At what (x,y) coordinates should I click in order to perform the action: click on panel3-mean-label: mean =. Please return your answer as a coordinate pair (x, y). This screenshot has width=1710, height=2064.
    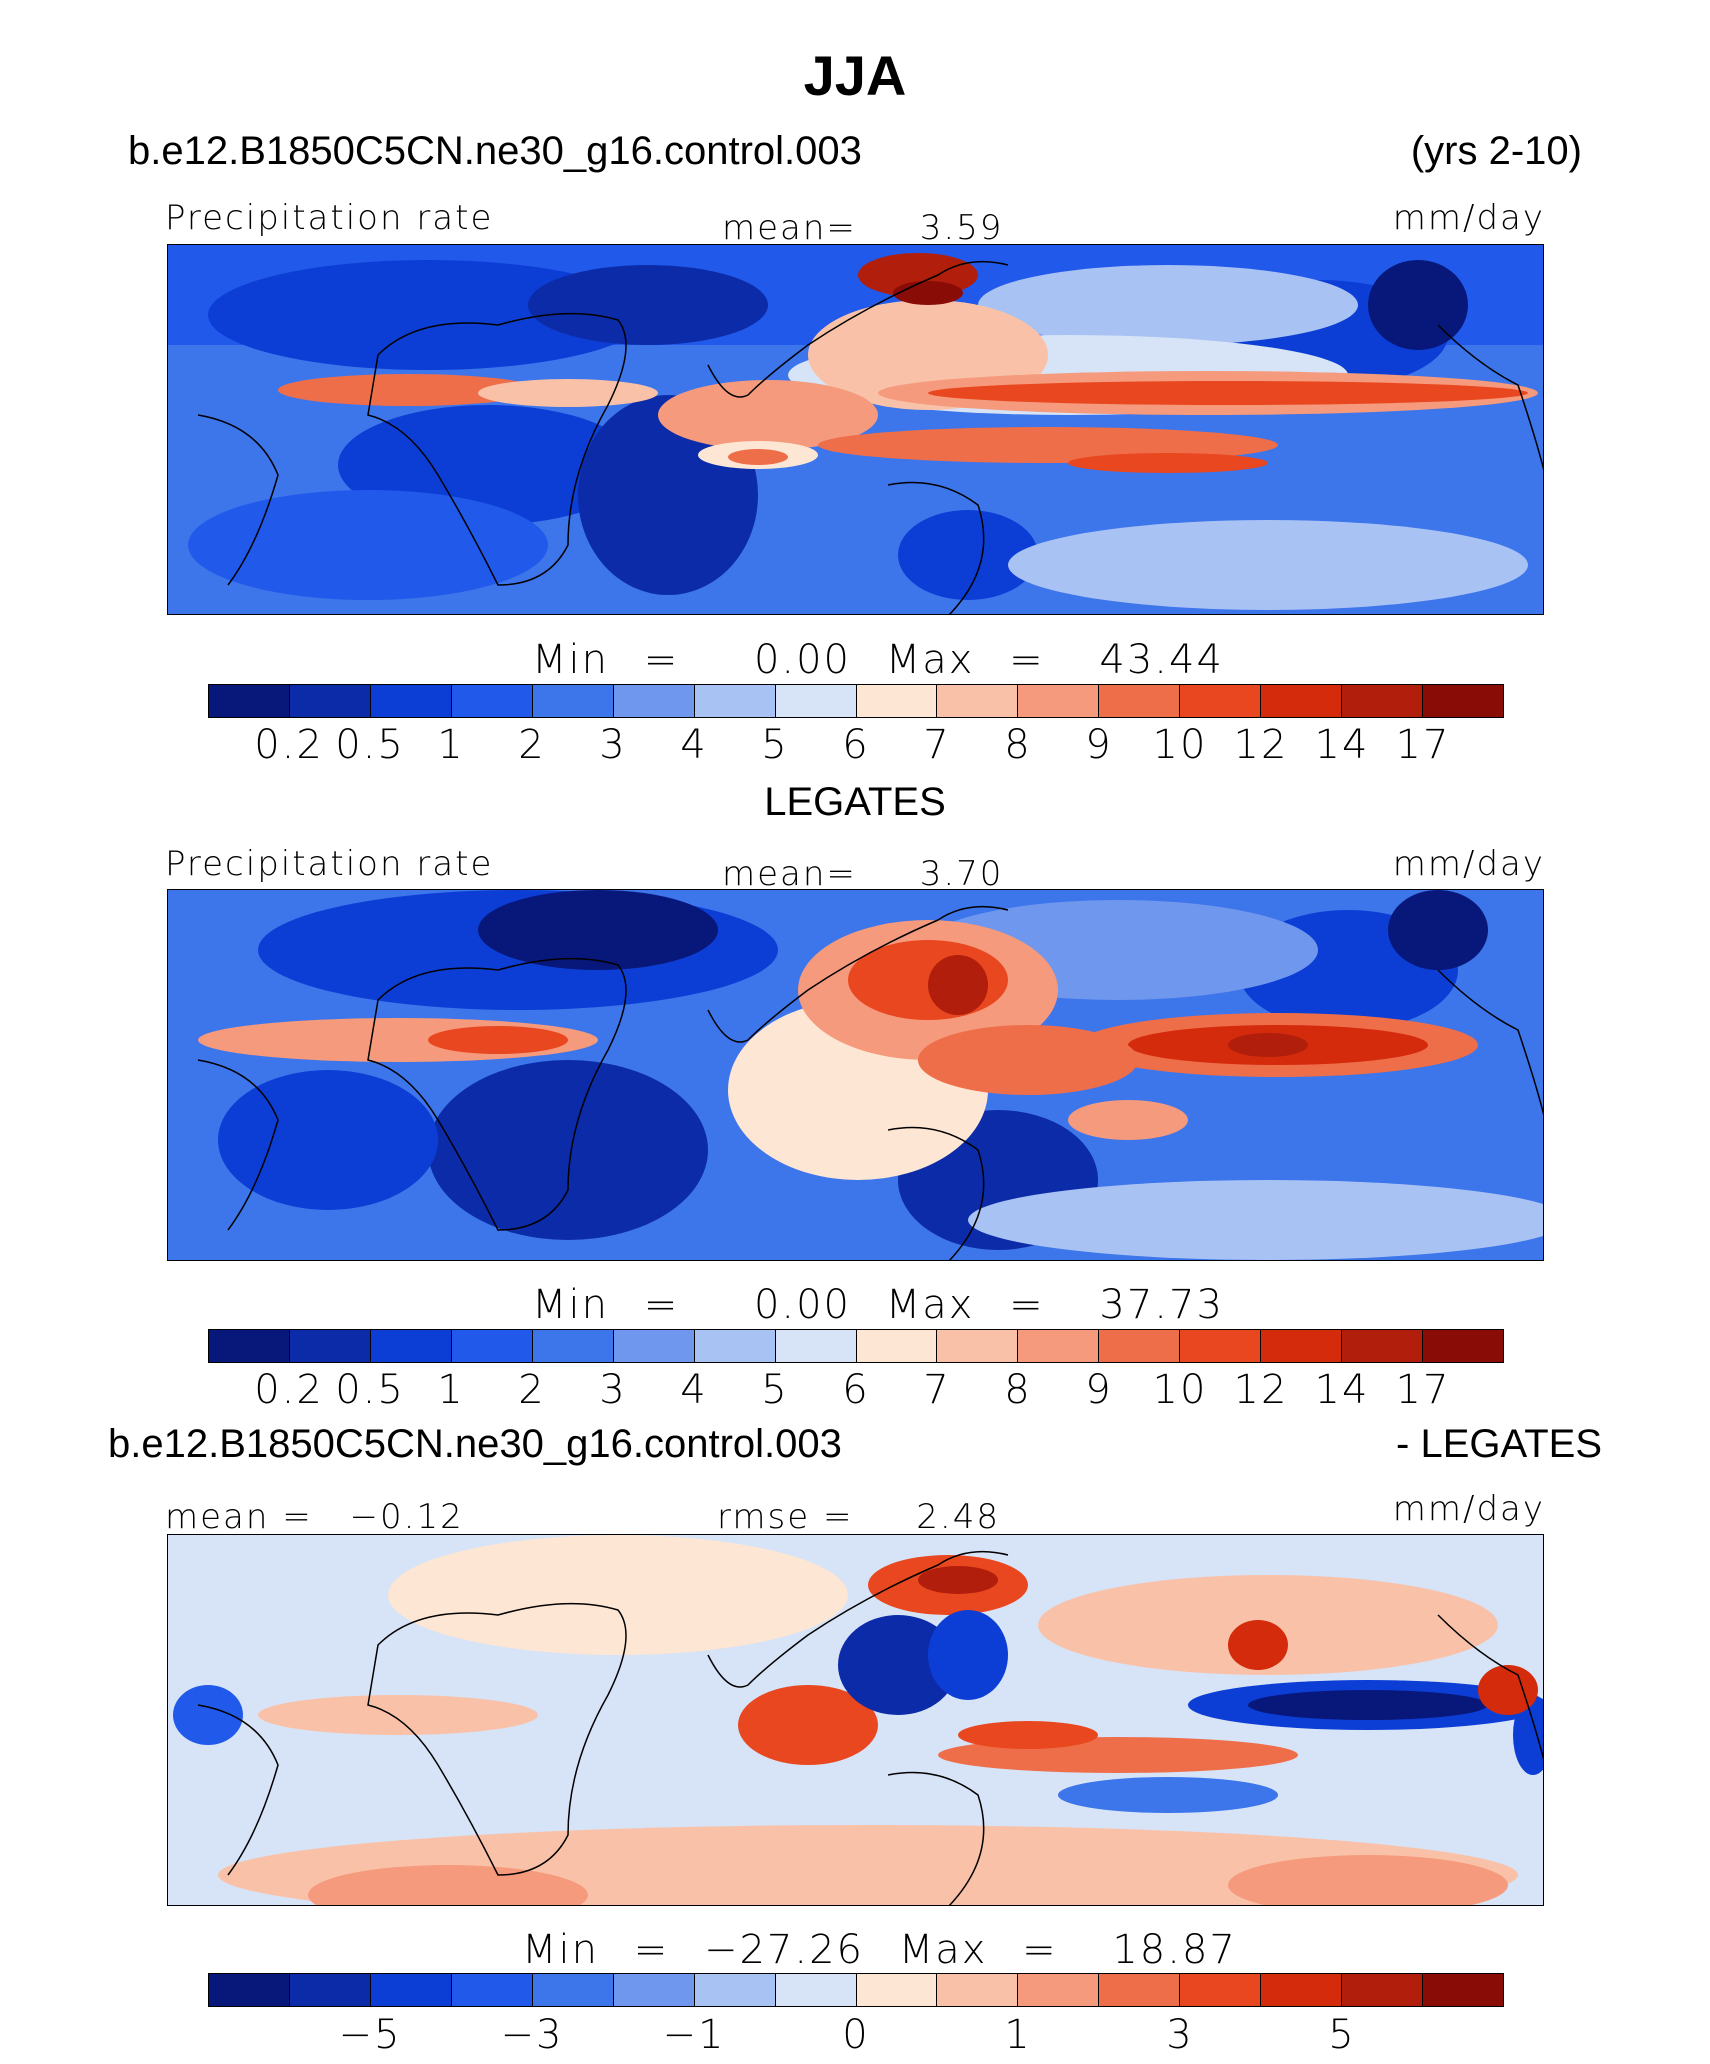
    Looking at the image, I should click on (239, 1517).